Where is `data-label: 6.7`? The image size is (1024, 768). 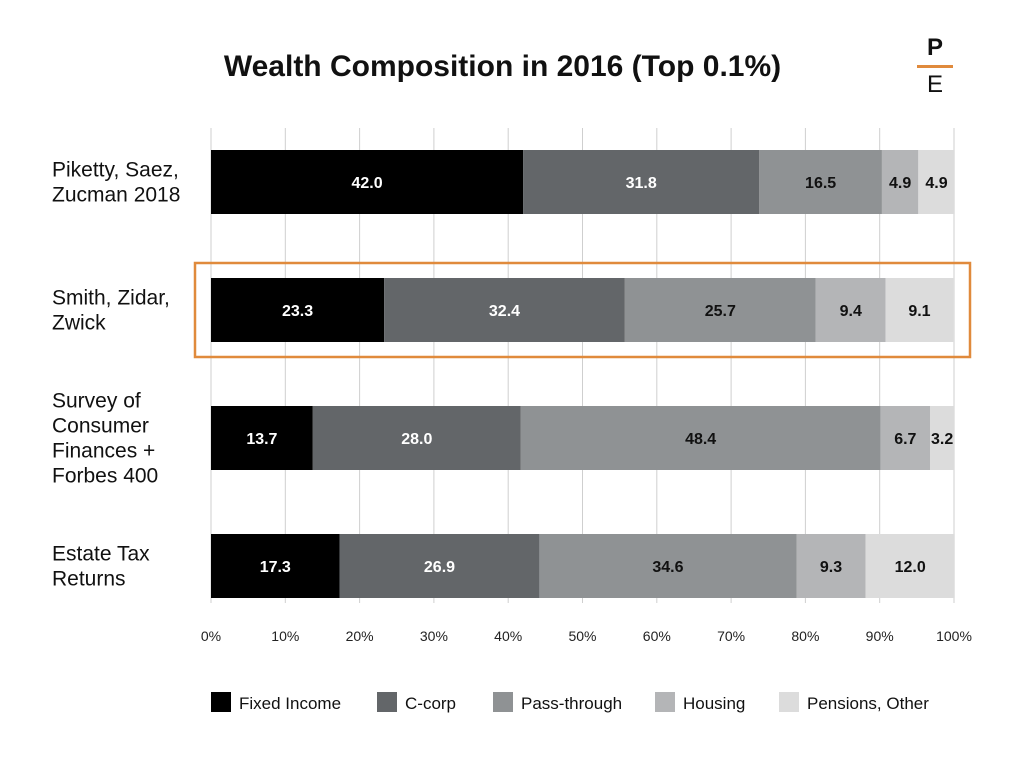 data-label: 6.7 is located at coordinates (905, 439).